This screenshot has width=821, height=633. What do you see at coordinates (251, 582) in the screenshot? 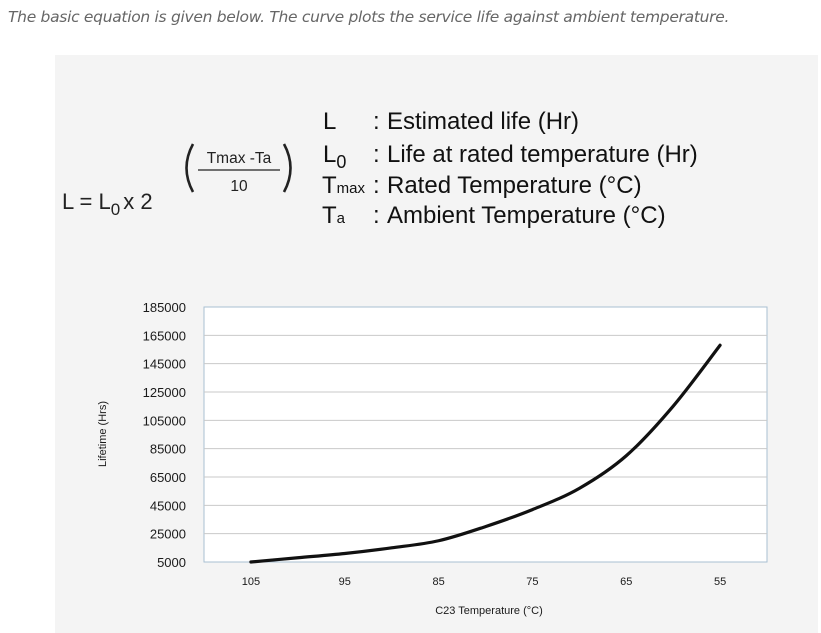
I see `x-tick-label: 105` at bounding box center [251, 582].